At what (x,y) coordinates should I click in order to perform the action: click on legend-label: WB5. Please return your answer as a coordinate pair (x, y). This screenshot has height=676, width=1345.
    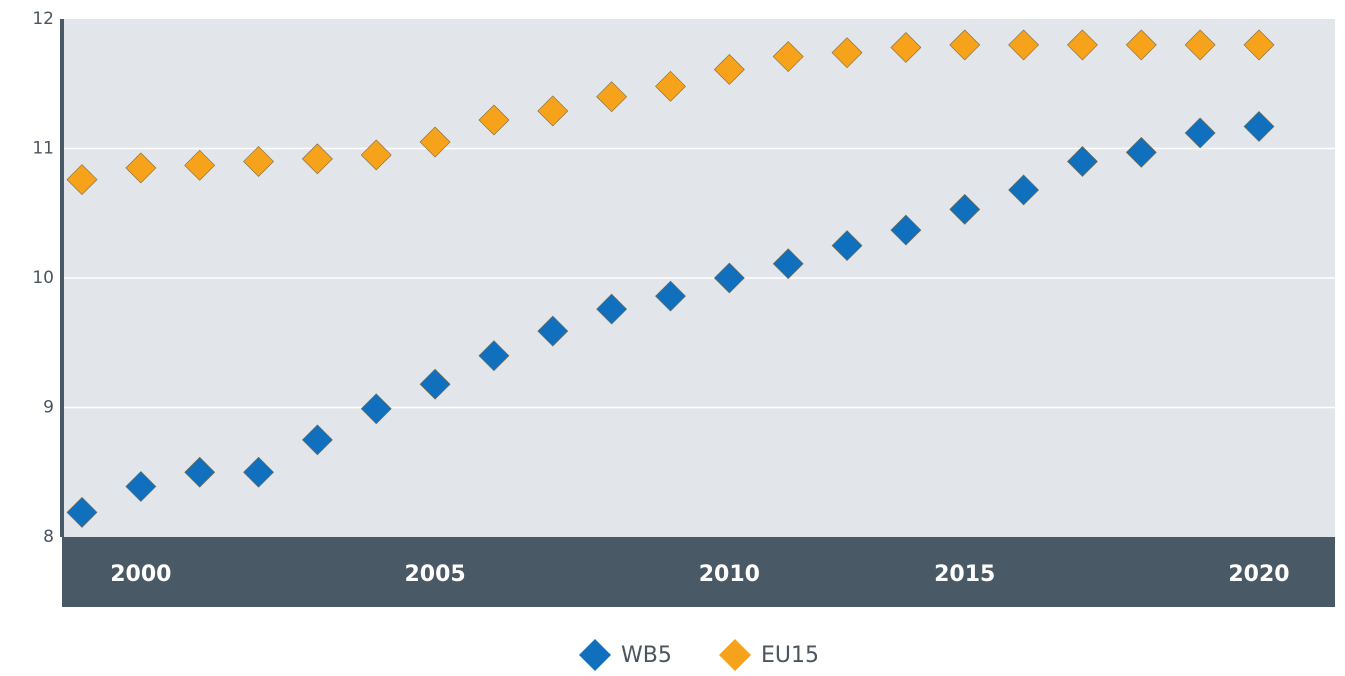
    Looking at the image, I should click on (646, 655).